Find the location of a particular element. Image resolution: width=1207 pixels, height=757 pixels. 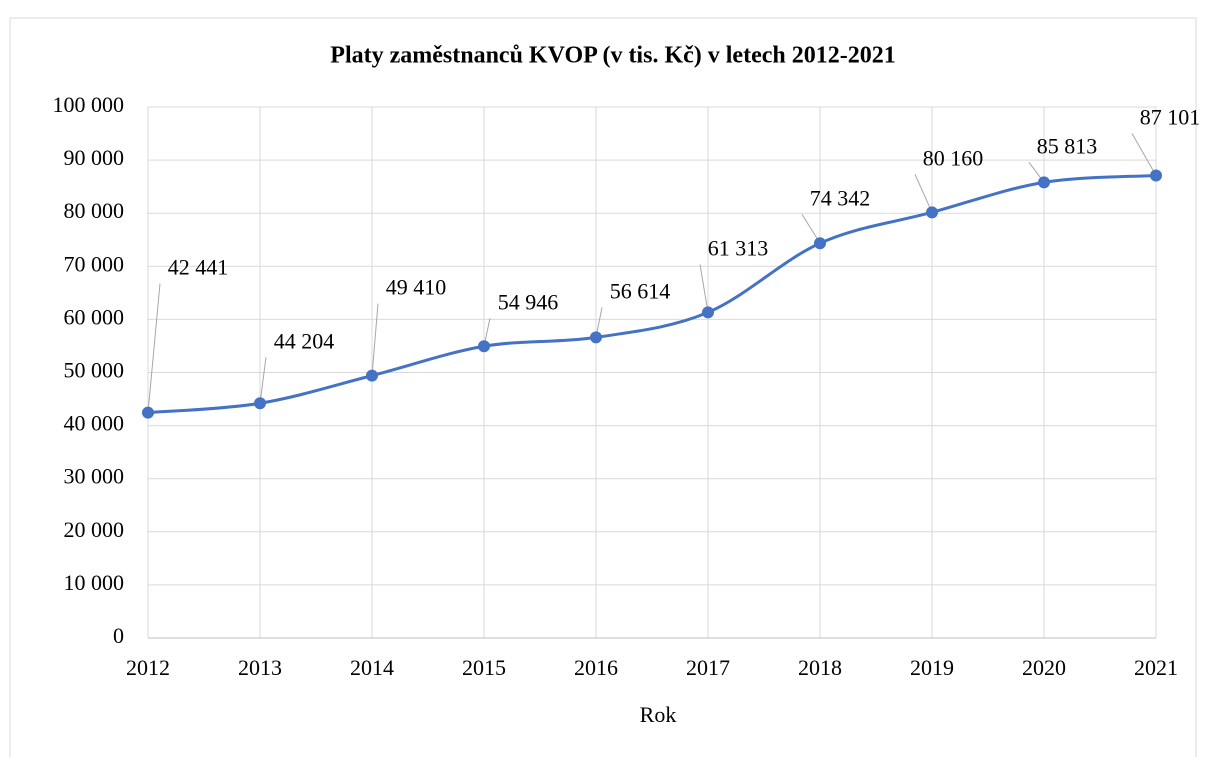

data-label: 80 160 is located at coordinates (953, 157).